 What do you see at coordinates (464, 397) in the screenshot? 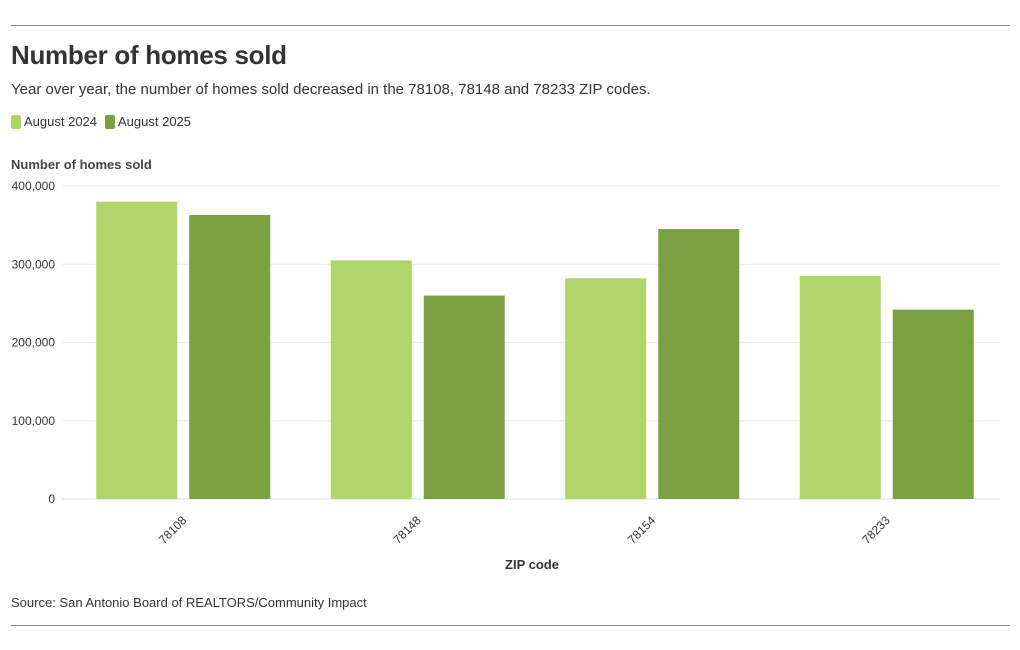
I see `bar-78148-august-2025` at bounding box center [464, 397].